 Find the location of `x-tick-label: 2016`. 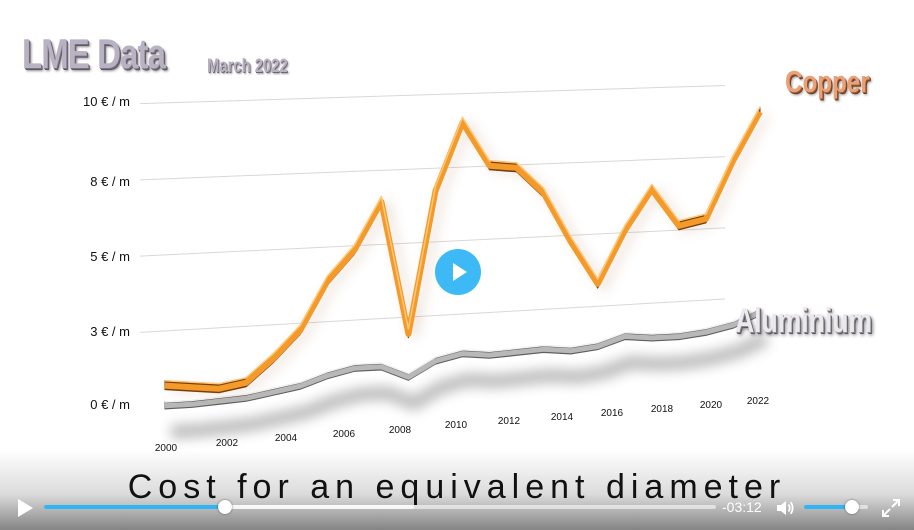

x-tick-label: 2016 is located at coordinates (612, 413).